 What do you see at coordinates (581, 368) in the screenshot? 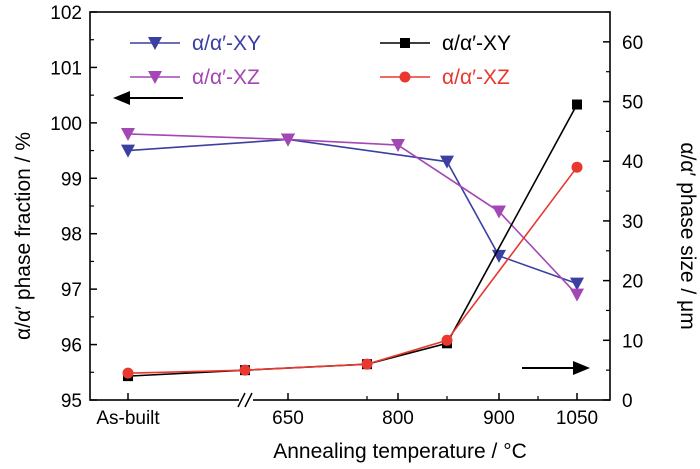
I see `right-axis-arrow-head` at bounding box center [581, 368].